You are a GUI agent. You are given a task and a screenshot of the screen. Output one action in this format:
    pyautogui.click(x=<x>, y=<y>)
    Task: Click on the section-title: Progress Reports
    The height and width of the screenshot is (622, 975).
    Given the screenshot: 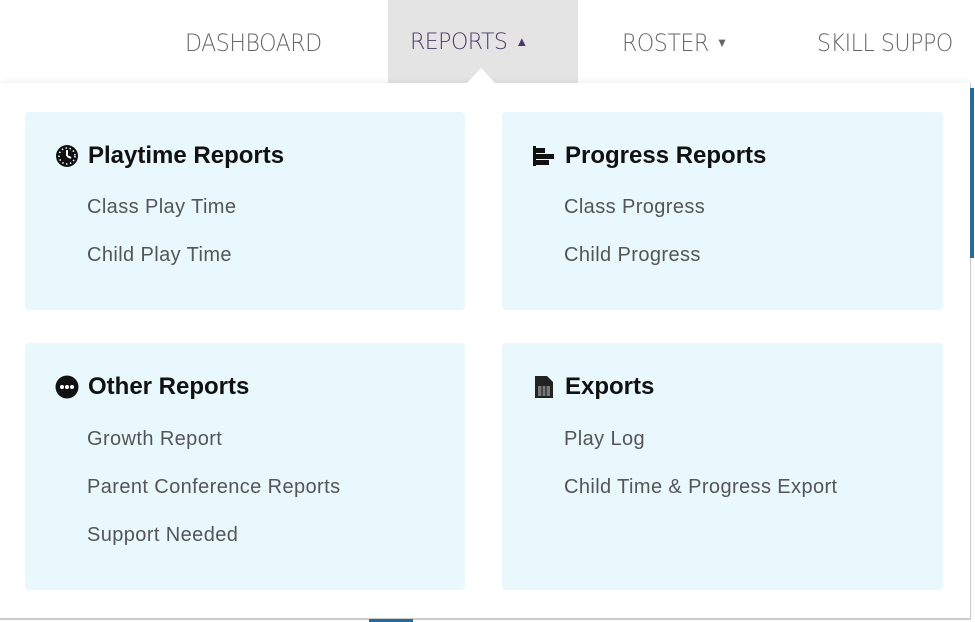 What is the action you would take?
    pyautogui.click(x=649, y=156)
    